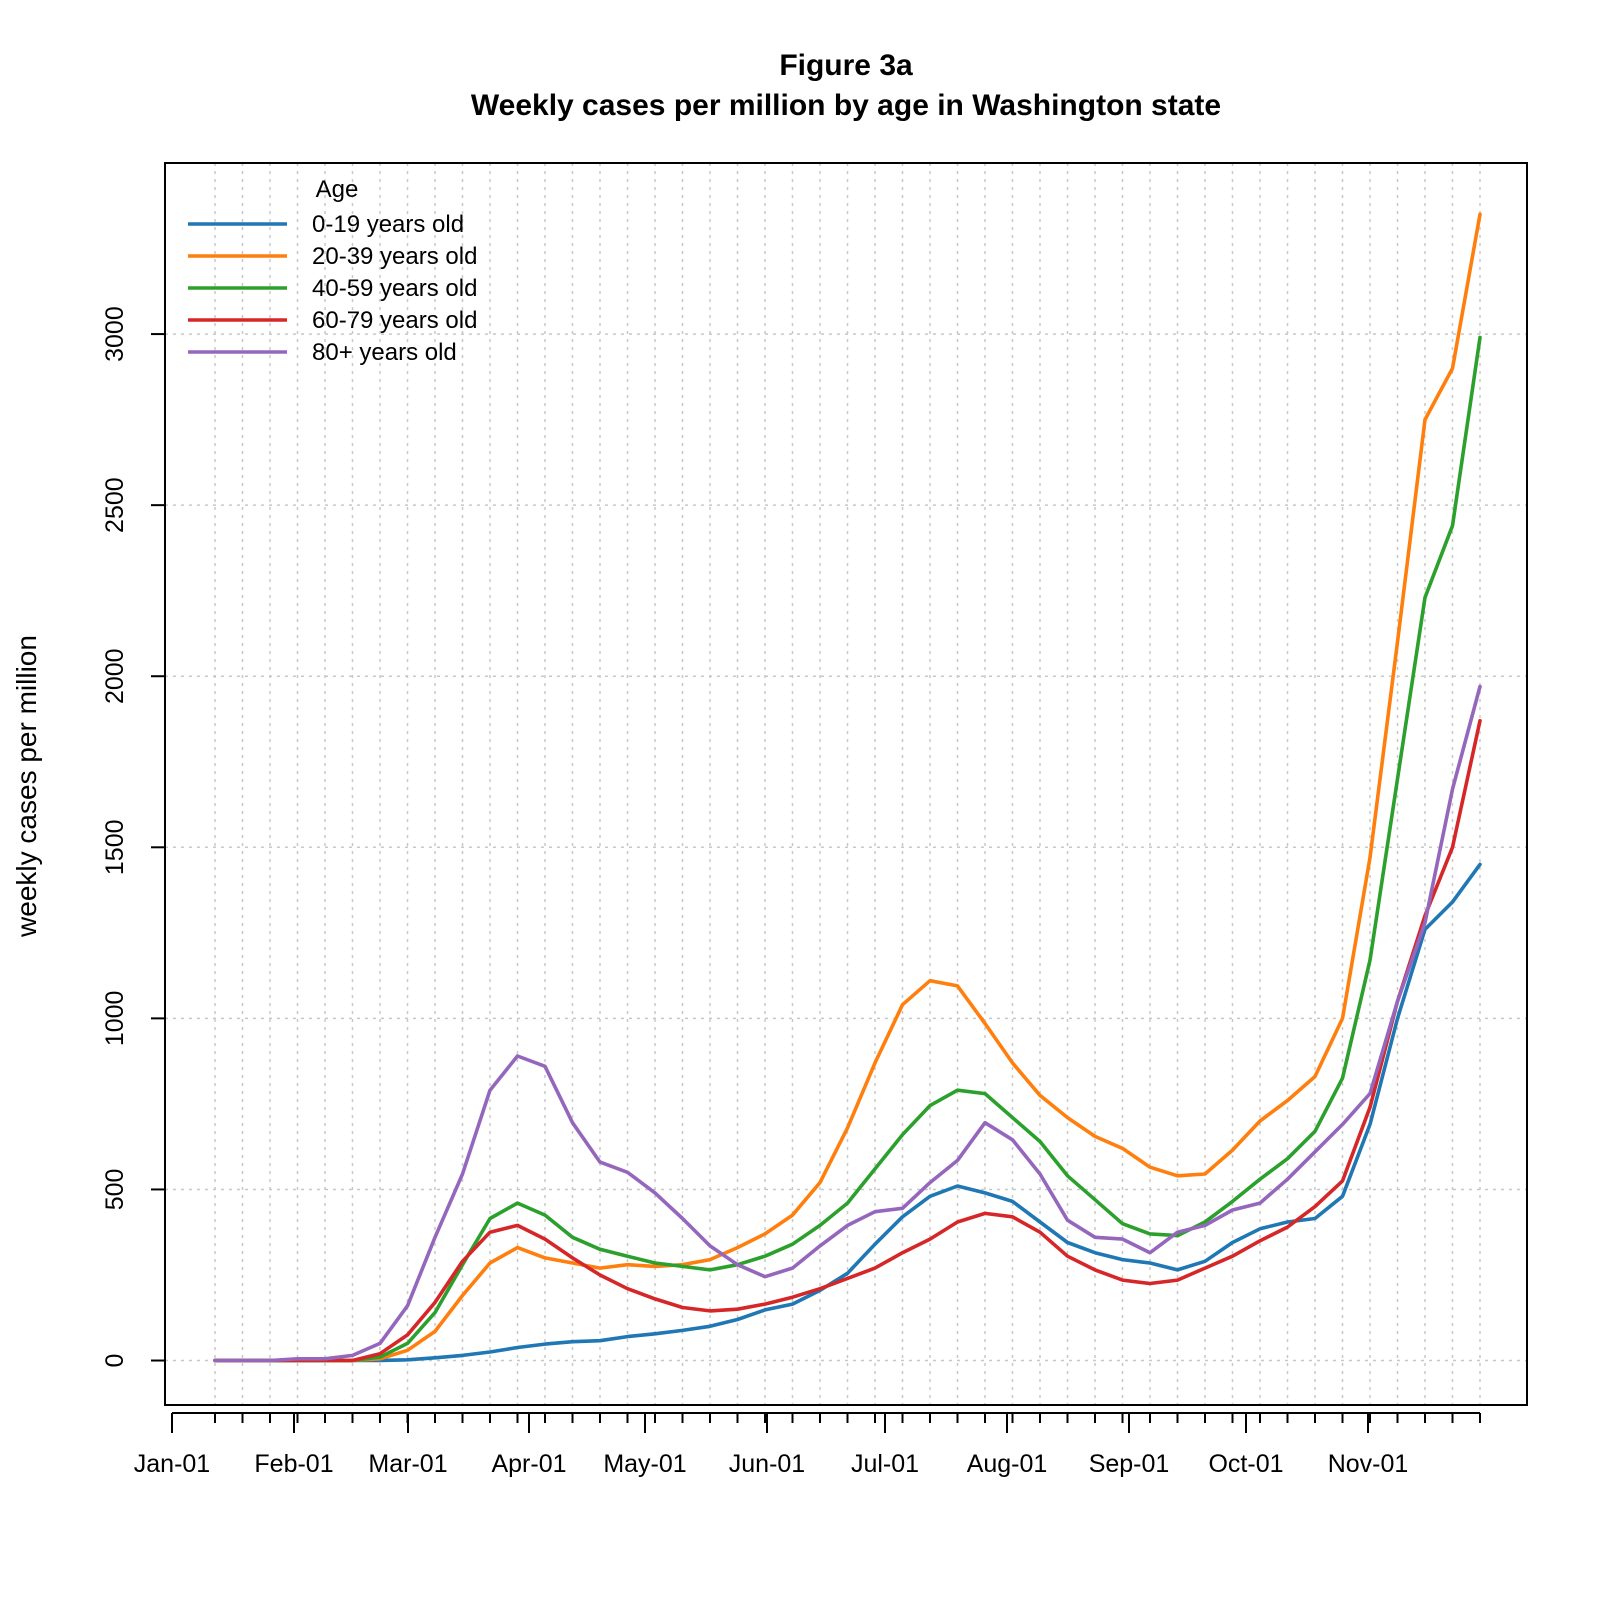 This screenshot has height=1600, width=1600. Describe the element at coordinates (172, 1464) in the screenshot. I see `x-tick-label: Jan-01` at that location.